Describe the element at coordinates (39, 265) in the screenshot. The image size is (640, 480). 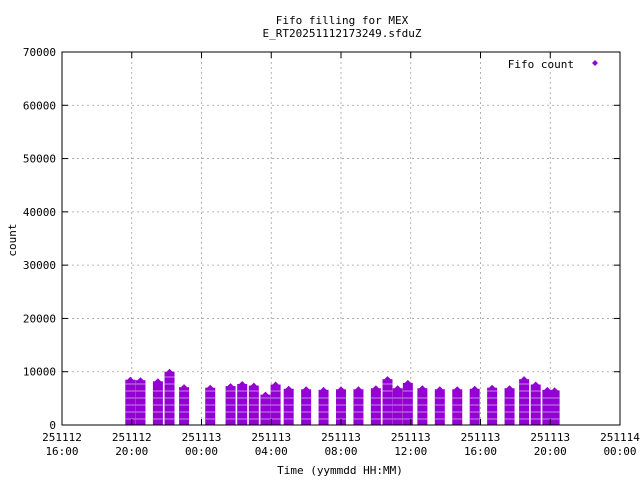
I see `y-tick-label: 30000` at that location.